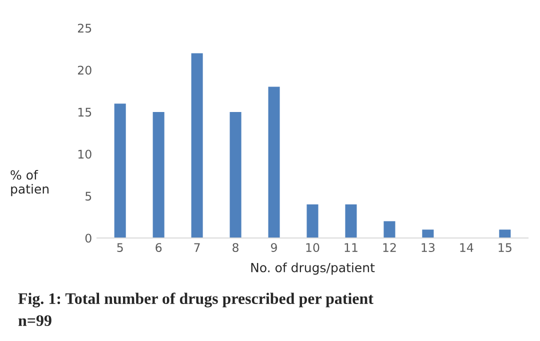 This screenshot has height=341, width=540. I want to click on x-tick-label: 8, so click(235, 247).